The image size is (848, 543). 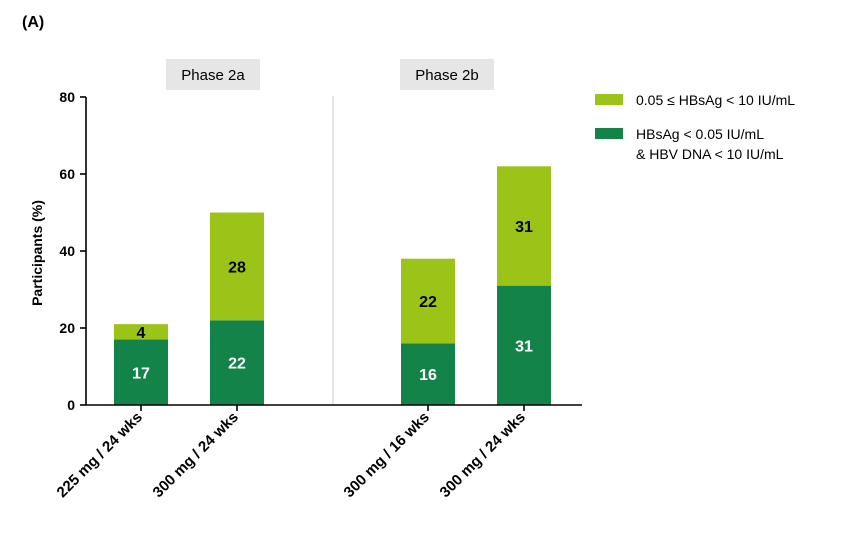 I want to click on phase-labels: Phase 2a Phase 2b, so click(x=330, y=74).